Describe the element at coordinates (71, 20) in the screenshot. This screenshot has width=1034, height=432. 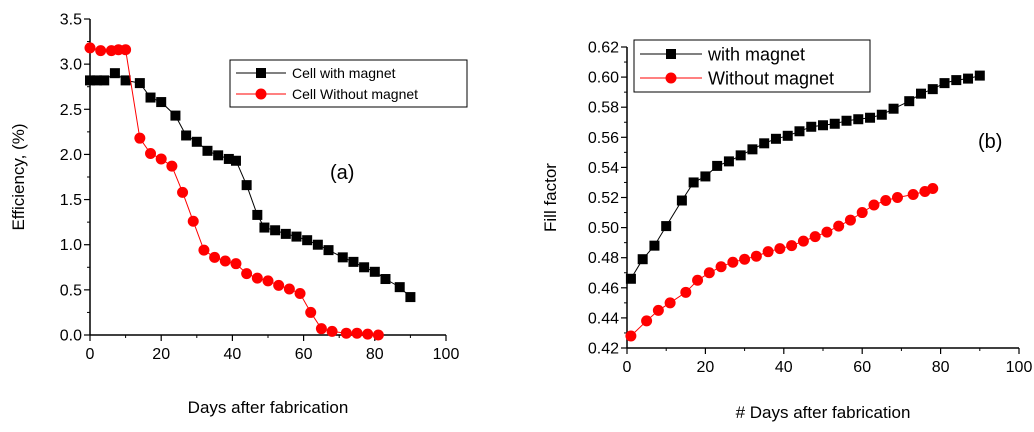
I see `y-tick-label: 3.5` at that location.